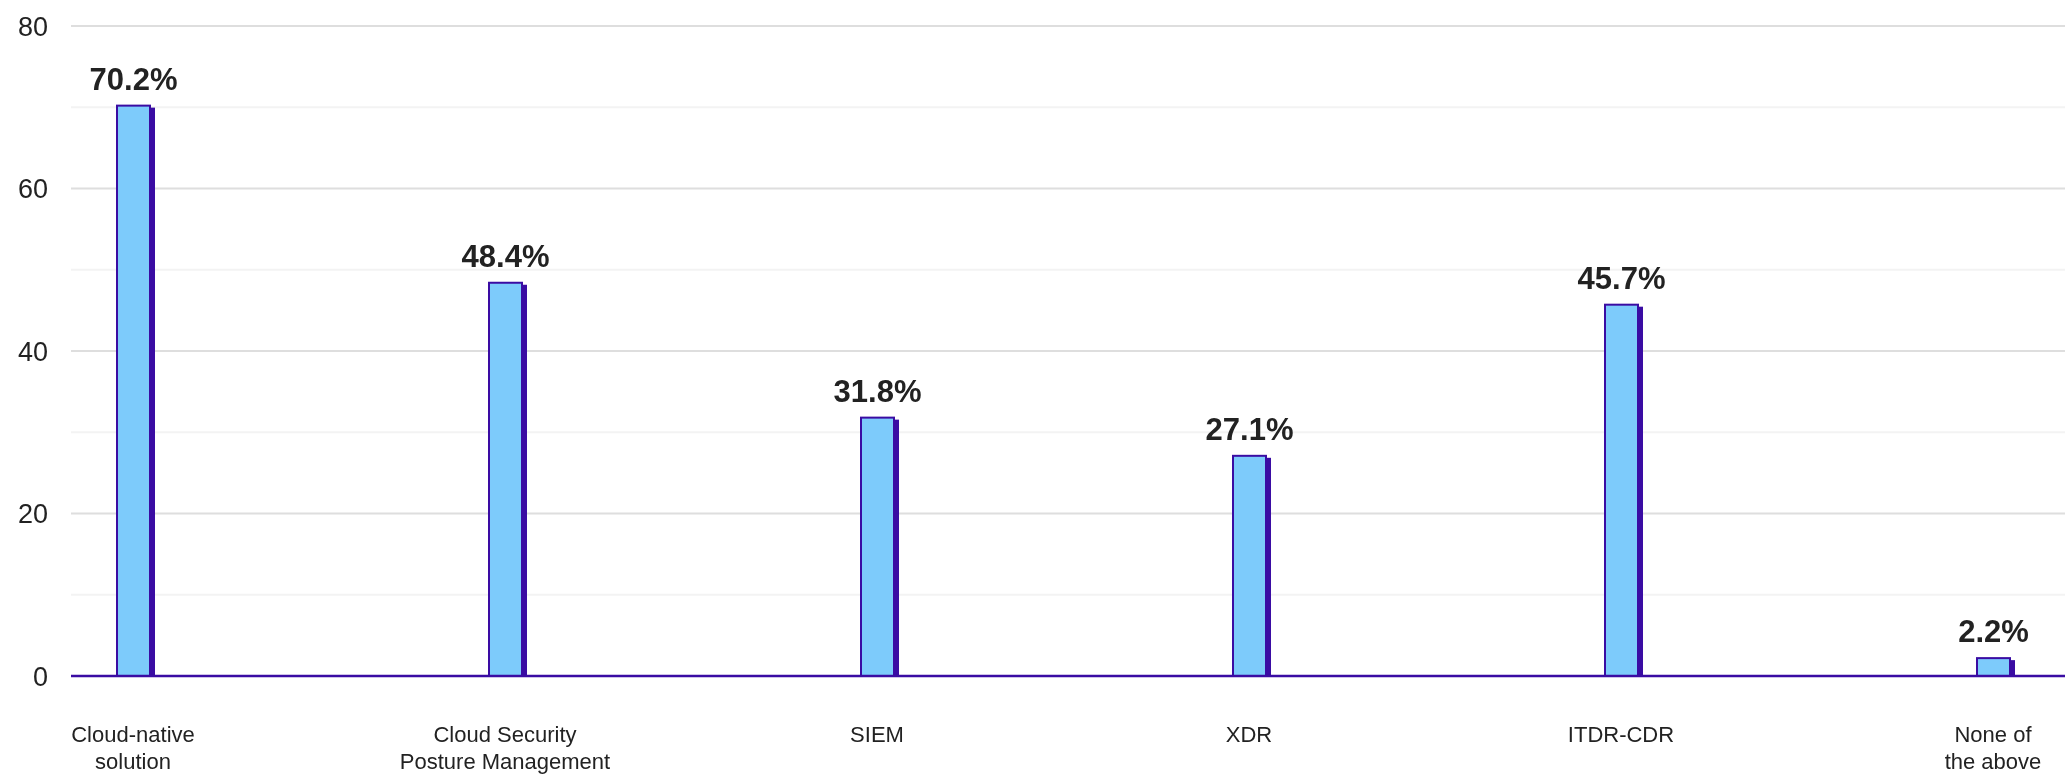  I want to click on x-tick-label: XDR, so click(1249, 734).